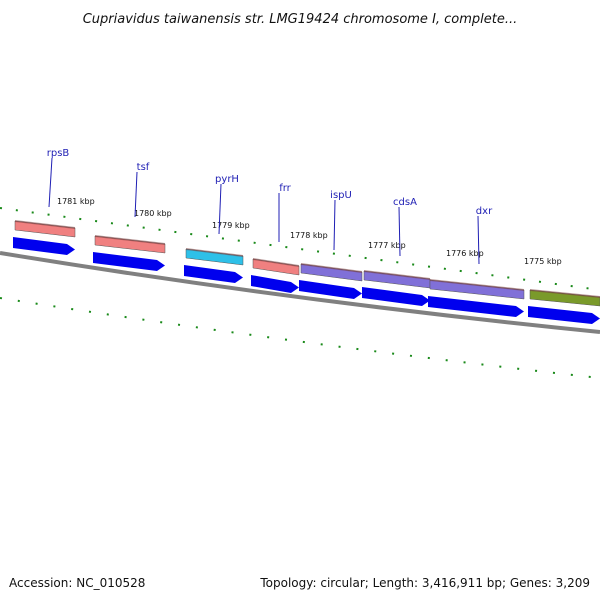  Describe the element at coordinates (405, 202) in the screenshot. I see `gene-label: cdsA` at that location.